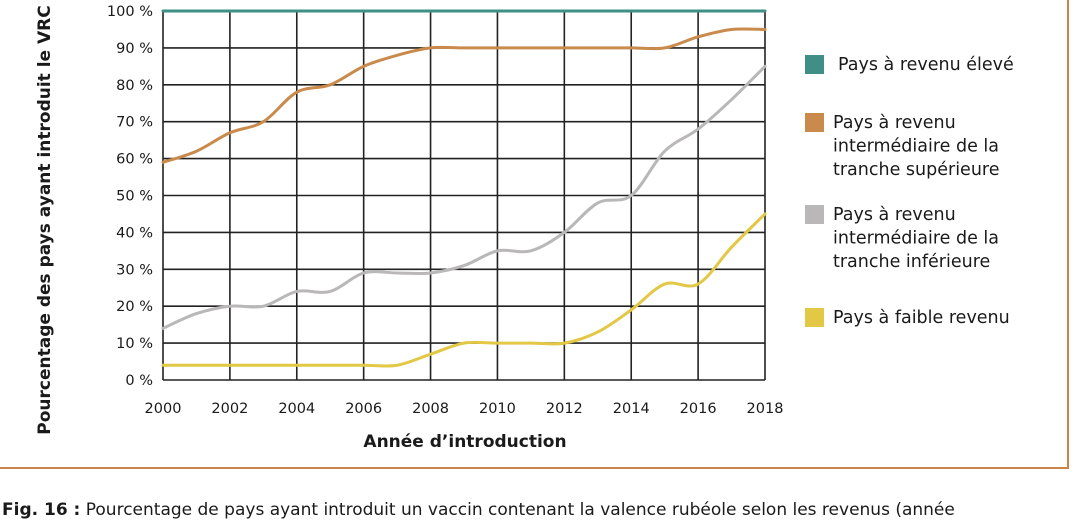 The width and height of the screenshot is (1078, 520). Describe the element at coordinates (765, 409) in the screenshot. I see `x-tick-label: 2018` at that location.